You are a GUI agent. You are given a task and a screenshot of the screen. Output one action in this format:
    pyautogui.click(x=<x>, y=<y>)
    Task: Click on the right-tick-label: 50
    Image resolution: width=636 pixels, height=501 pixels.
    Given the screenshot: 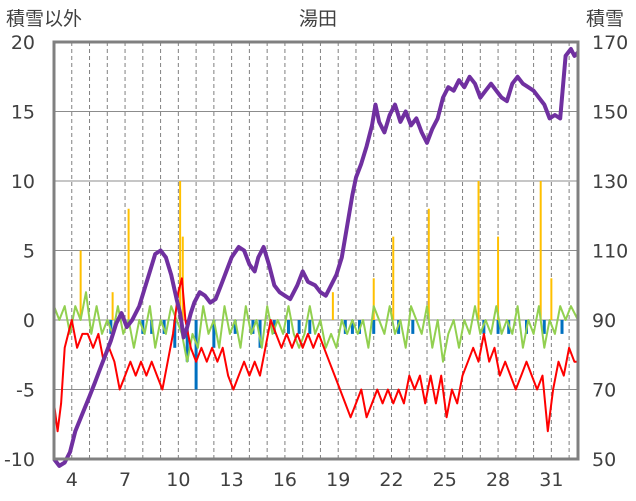 What is the action you would take?
    pyautogui.click(x=604, y=460)
    